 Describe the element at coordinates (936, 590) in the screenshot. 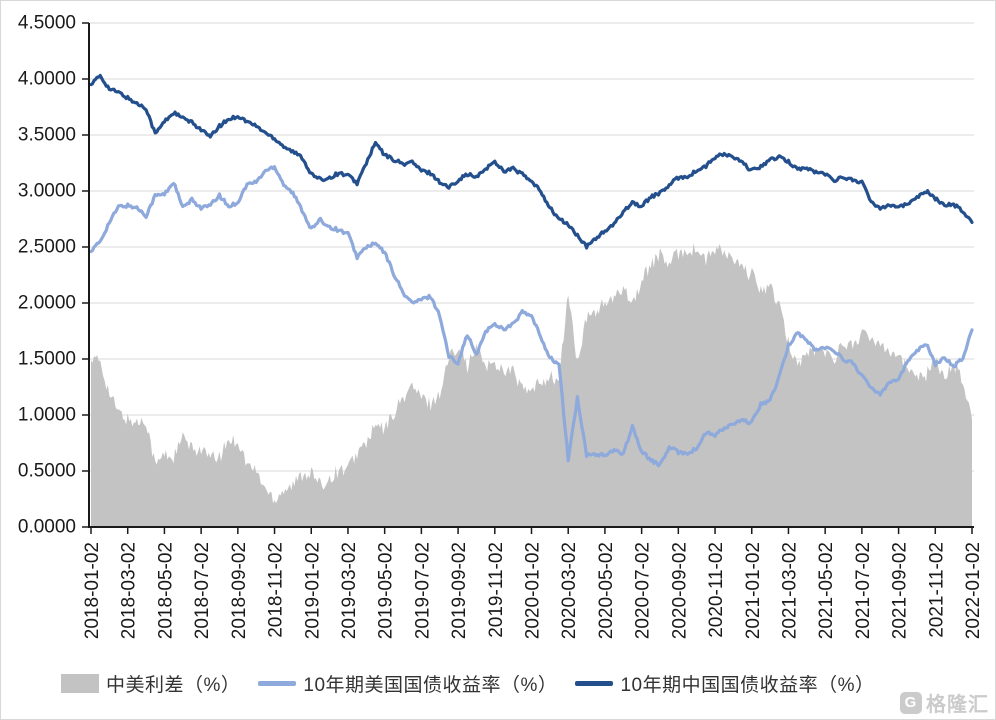

I see `x-tick-label: 2021-11-02` at that location.